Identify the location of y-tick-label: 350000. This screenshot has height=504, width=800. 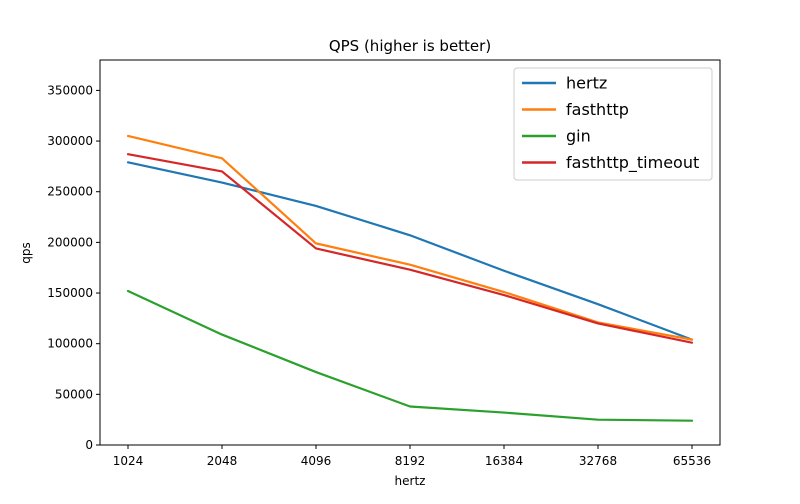
(70, 90).